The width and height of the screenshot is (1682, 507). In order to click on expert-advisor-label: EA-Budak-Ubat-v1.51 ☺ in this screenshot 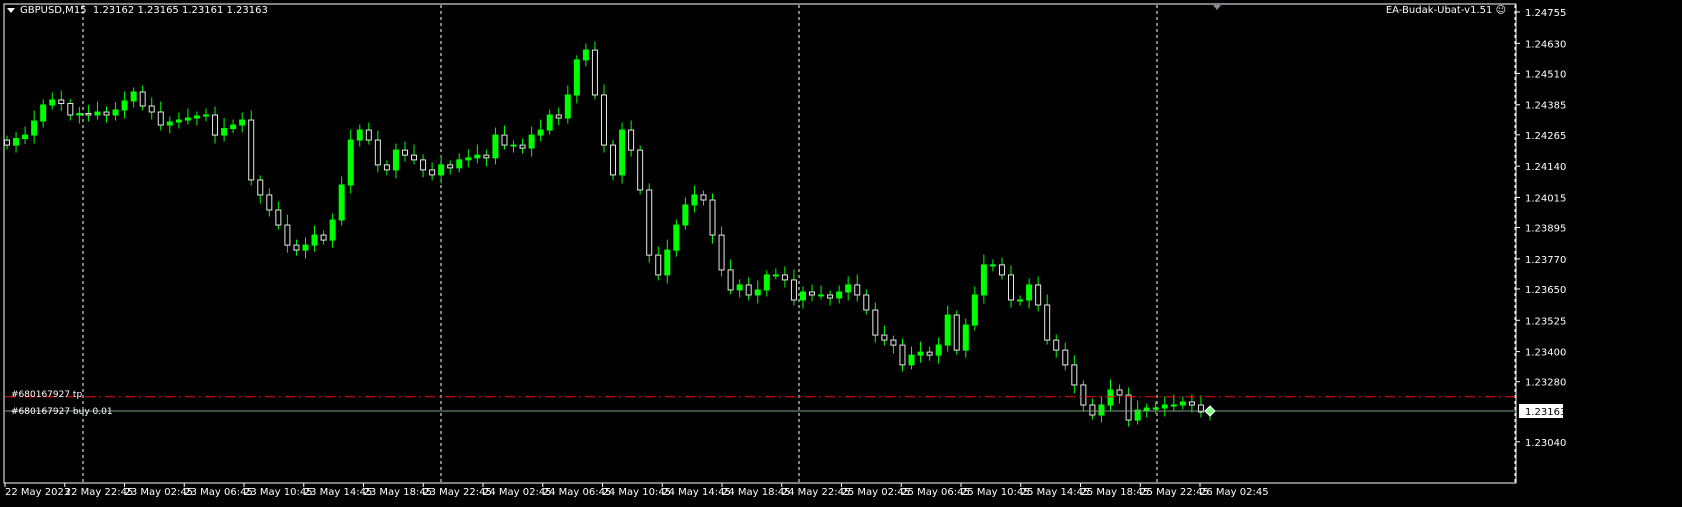, I will do `click(1446, 10)`.